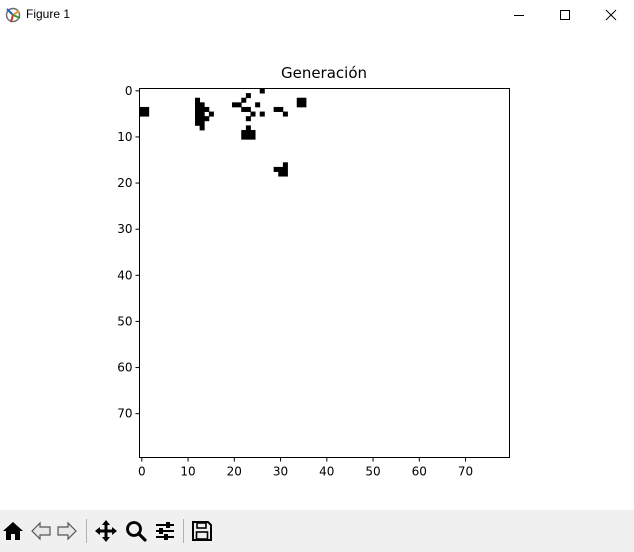  What do you see at coordinates (223, 132) in the screenshot?
I see `alive-cells-layer` at bounding box center [223, 132].